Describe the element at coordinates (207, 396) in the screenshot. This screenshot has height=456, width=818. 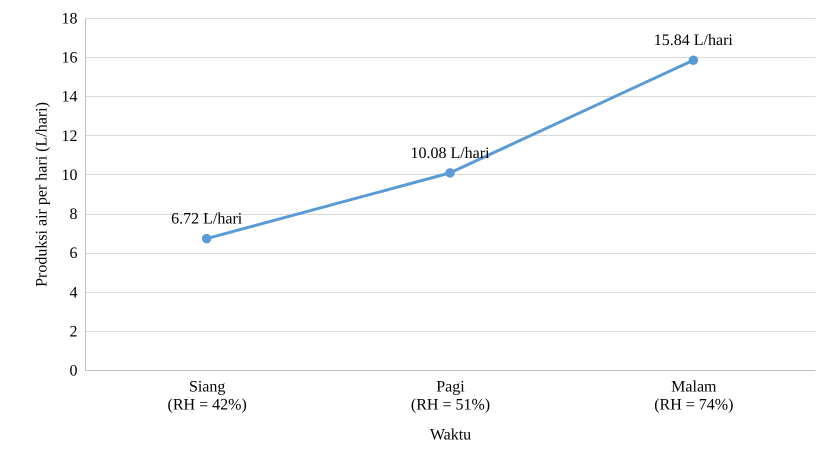
I see `x-tick-label: Siang (RH = 42%)` at that location.